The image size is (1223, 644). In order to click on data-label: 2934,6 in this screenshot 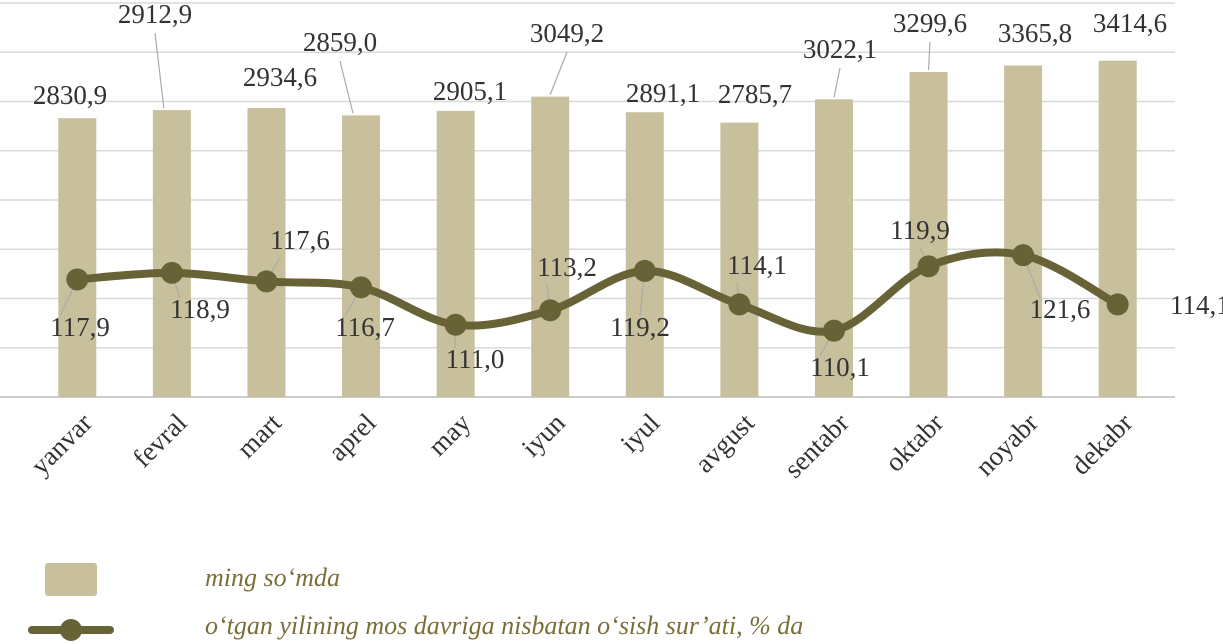, I will do `click(280, 77)`.